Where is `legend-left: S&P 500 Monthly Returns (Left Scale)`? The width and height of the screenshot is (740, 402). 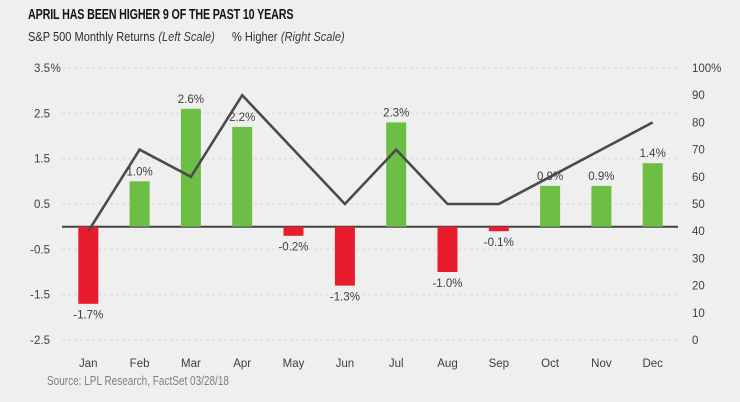 legend-left: S&P 500 Monthly Returns (Left Scale) is located at coordinates (121, 36).